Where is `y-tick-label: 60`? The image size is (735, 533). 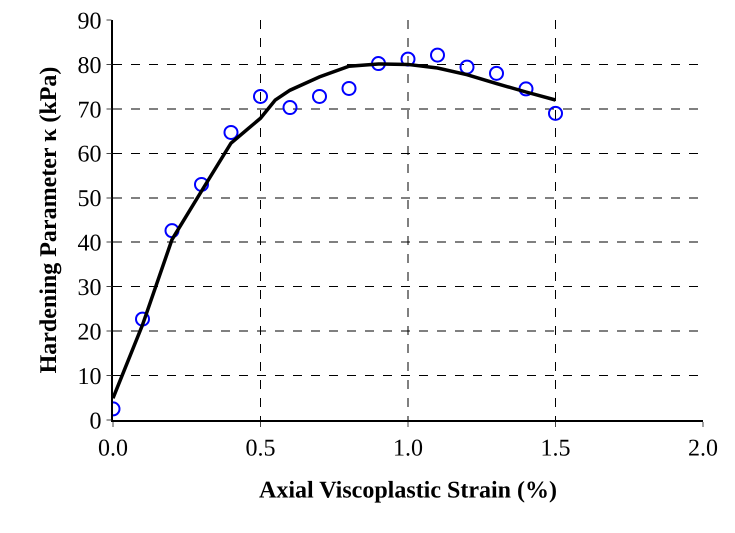
y-tick-label: 60 is located at coordinates (89, 155).